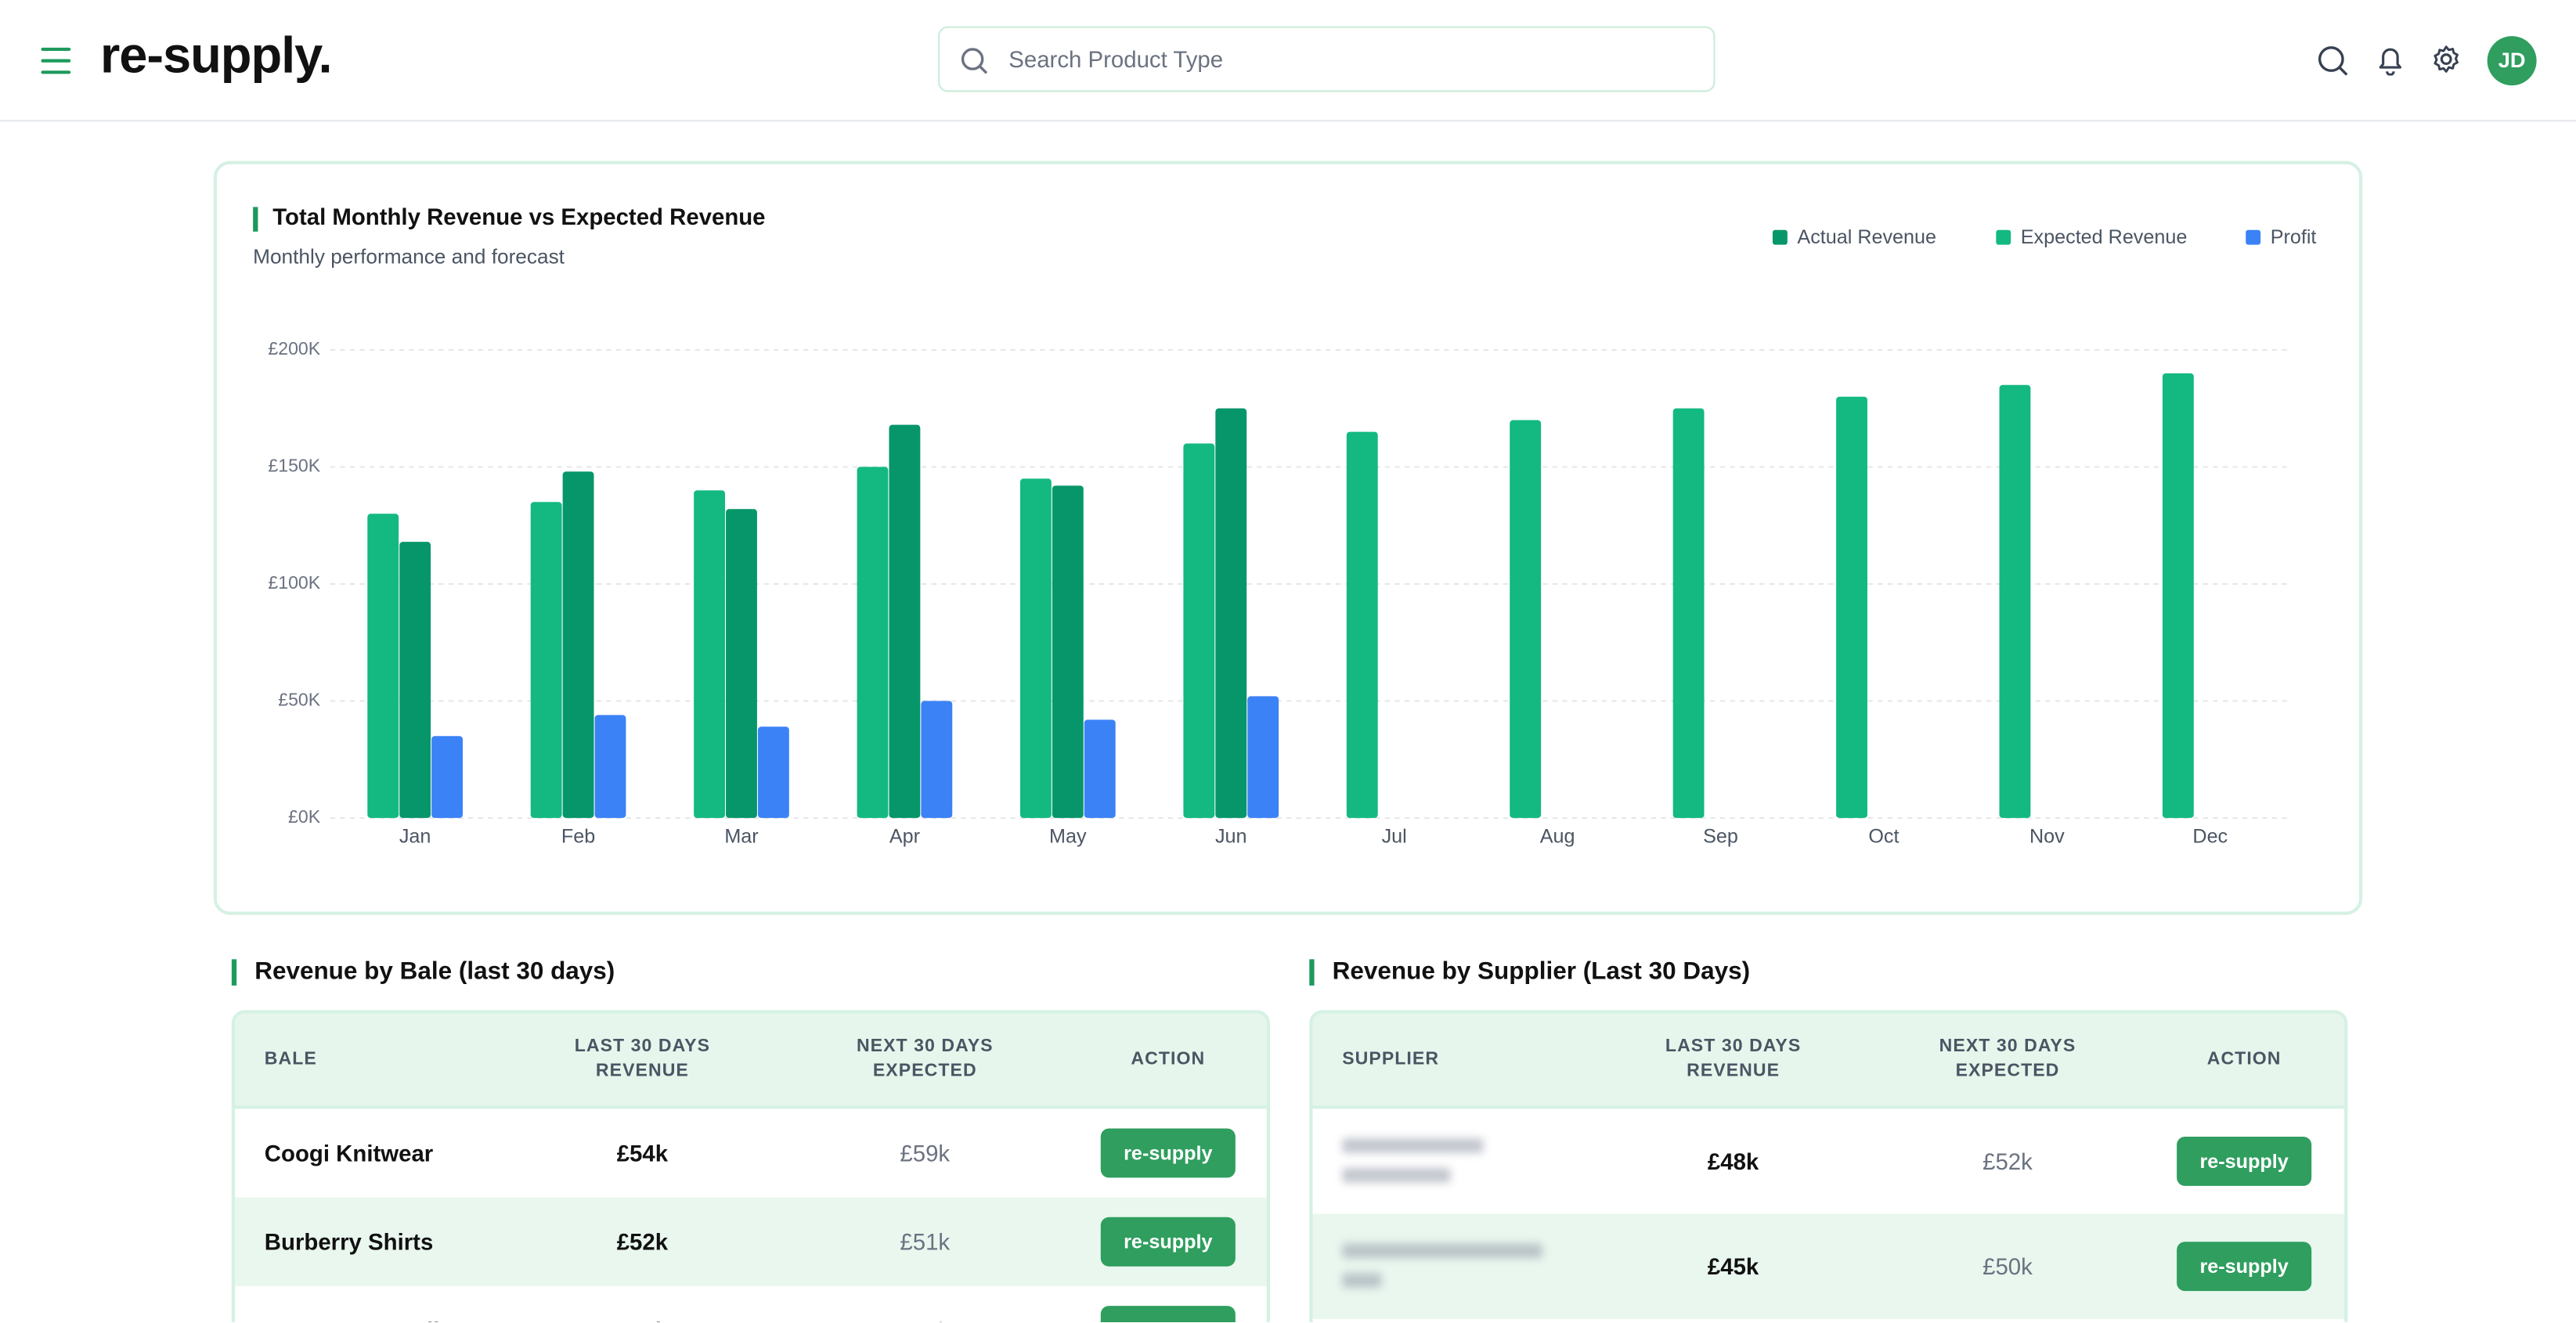 The image size is (2576, 1323). Describe the element at coordinates (2390, 59) in the screenshot. I see `notifications-button` at that location.